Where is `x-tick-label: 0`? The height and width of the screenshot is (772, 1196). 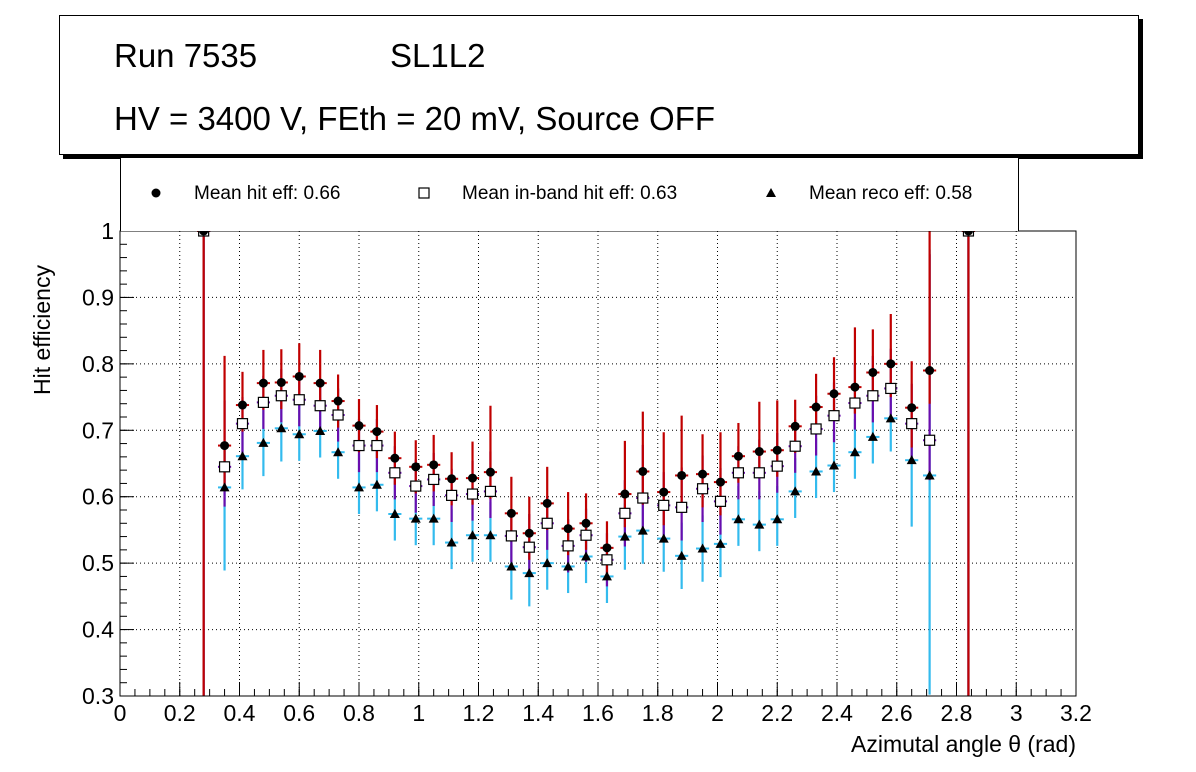 x-tick-label: 0 is located at coordinates (120, 713).